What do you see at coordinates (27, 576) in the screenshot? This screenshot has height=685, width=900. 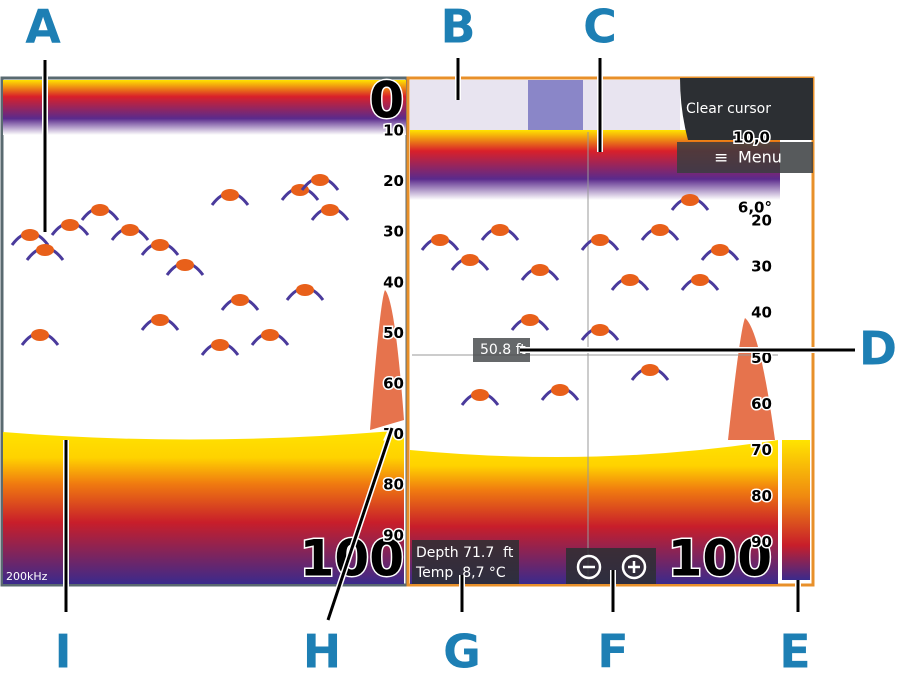 I see `frequency: 200kHz` at bounding box center [27, 576].